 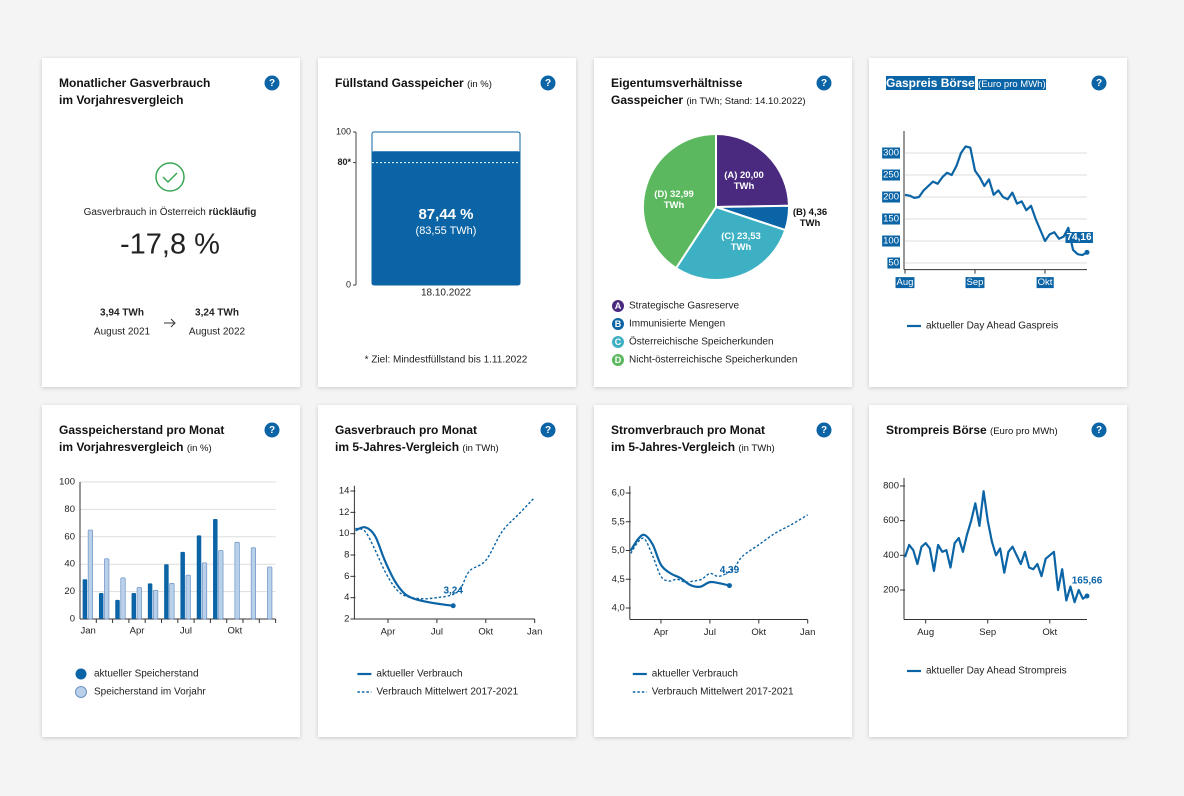 What do you see at coordinates (987, 632) in the screenshot?
I see `x-tick-label: Sep` at bounding box center [987, 632].